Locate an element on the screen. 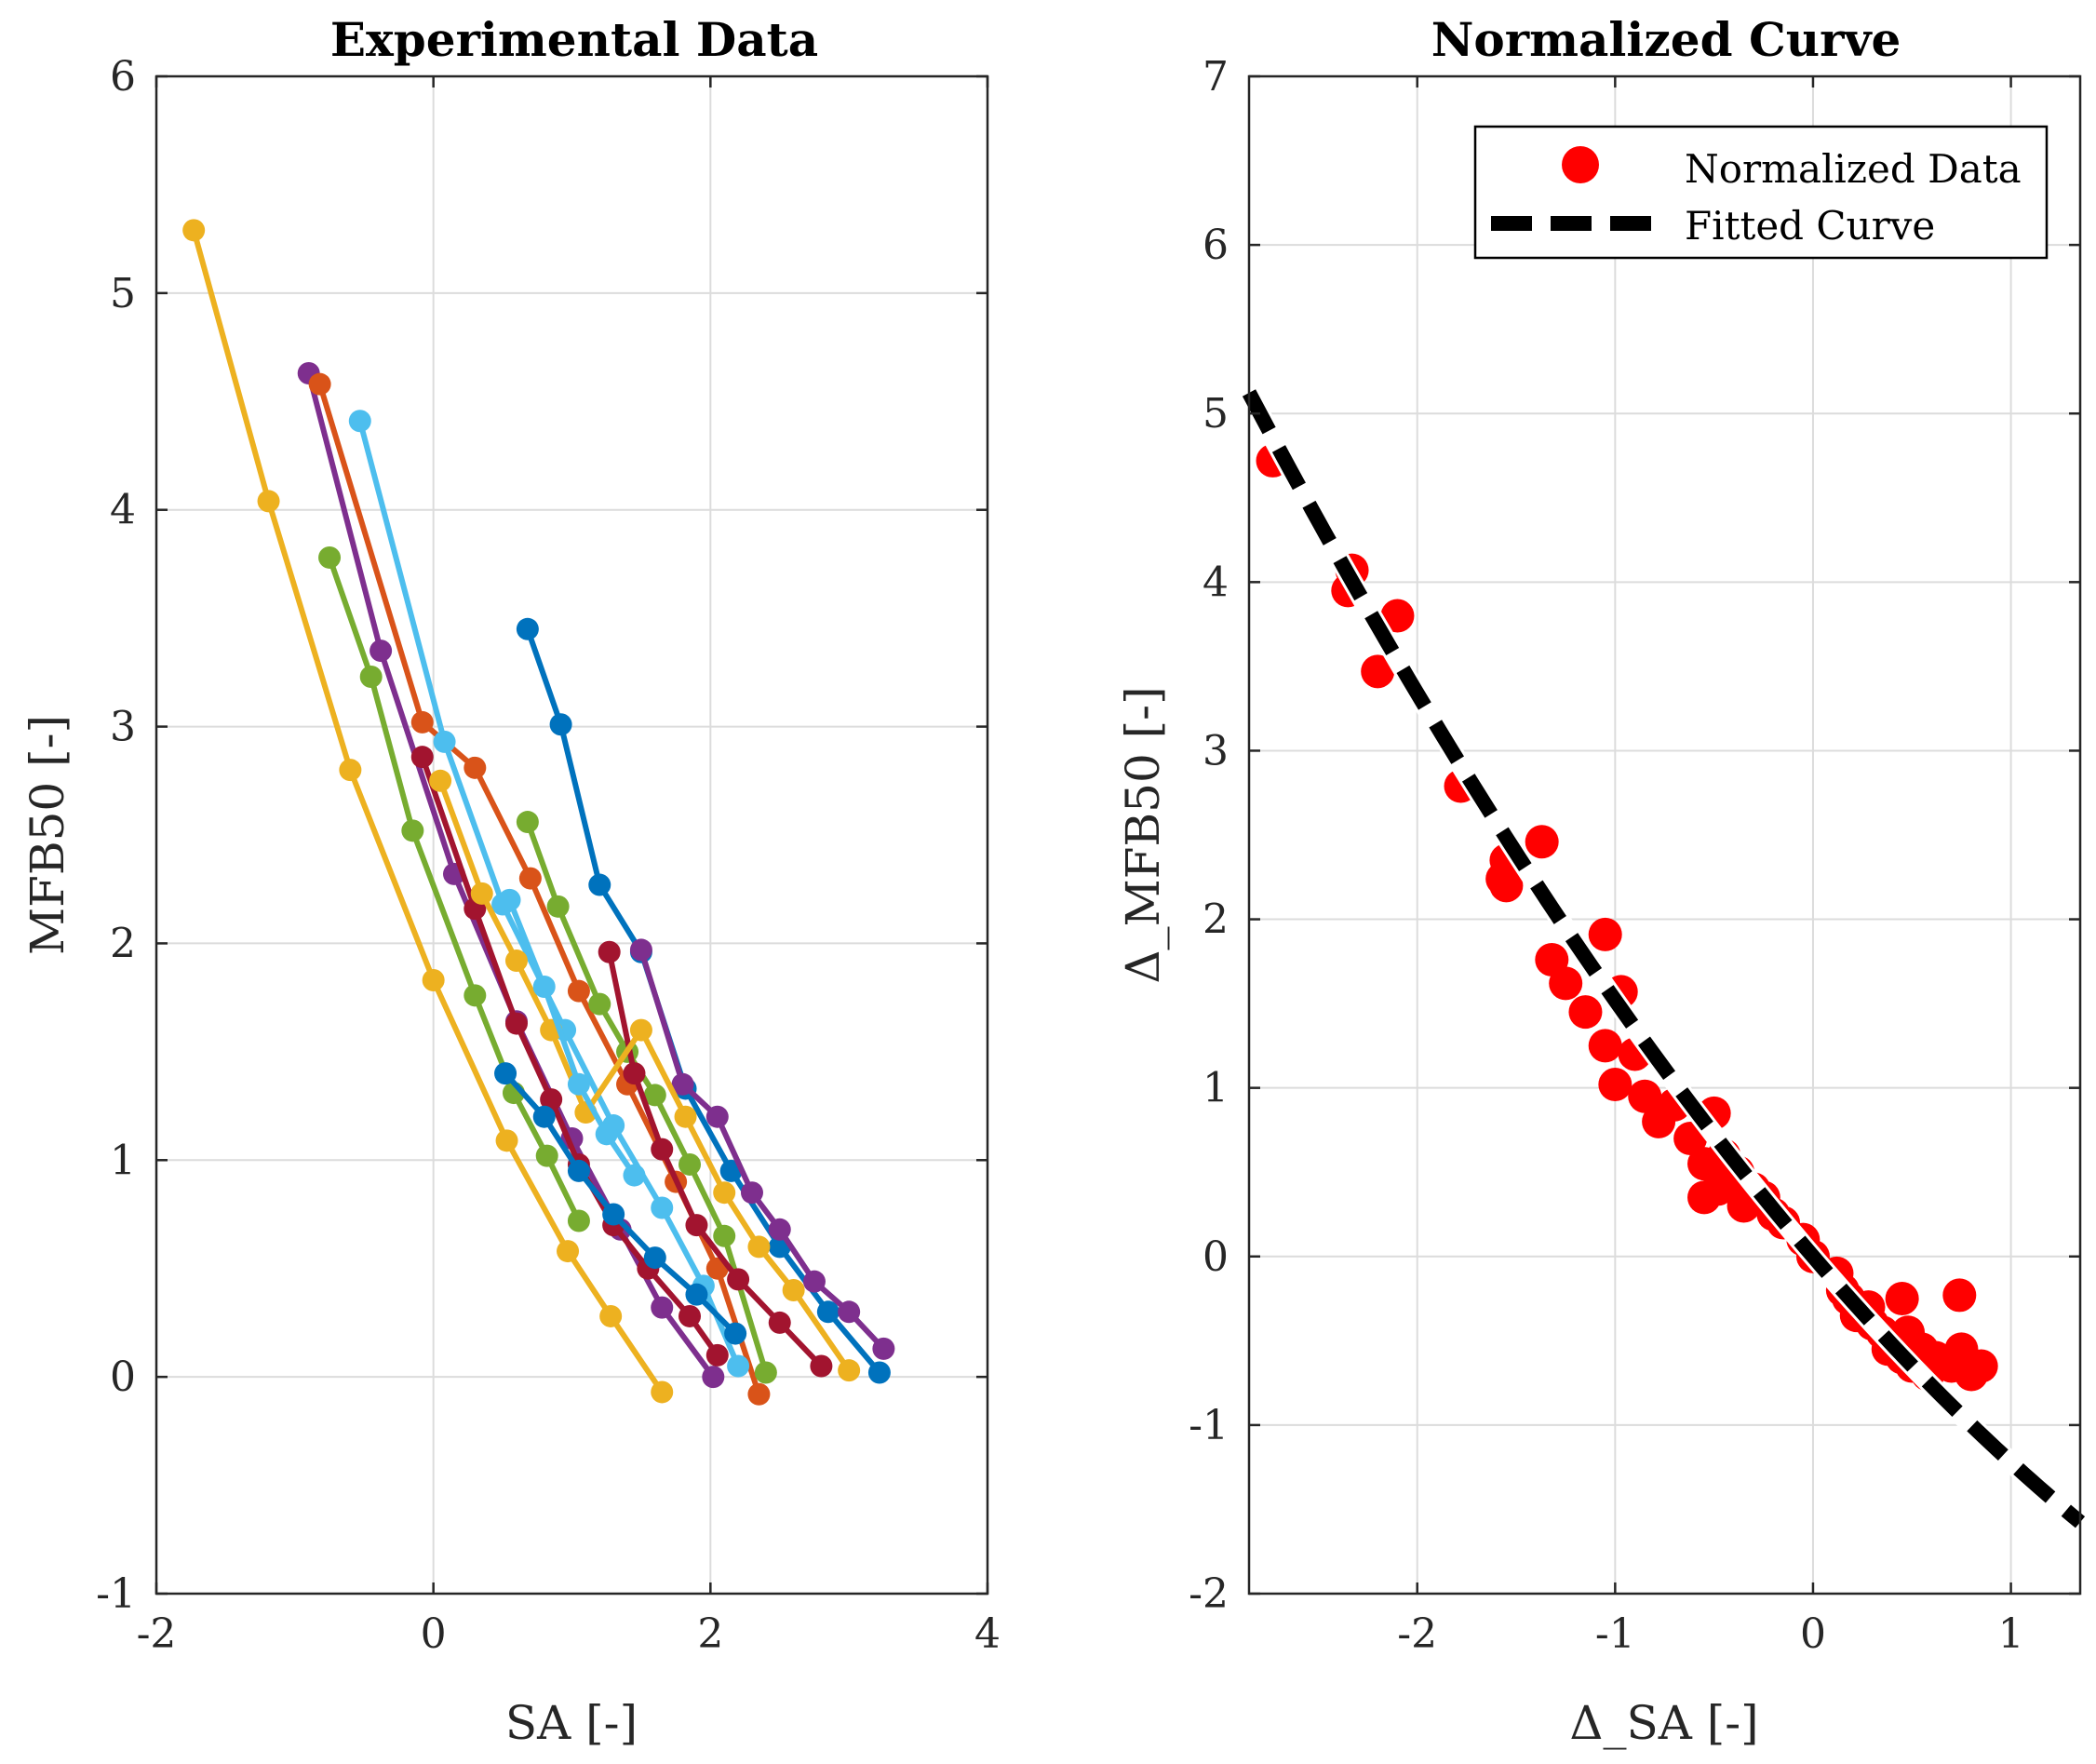 This screenshot has height=1764, width=2096. series-point-s2 is located at coordinates (713, 1377).